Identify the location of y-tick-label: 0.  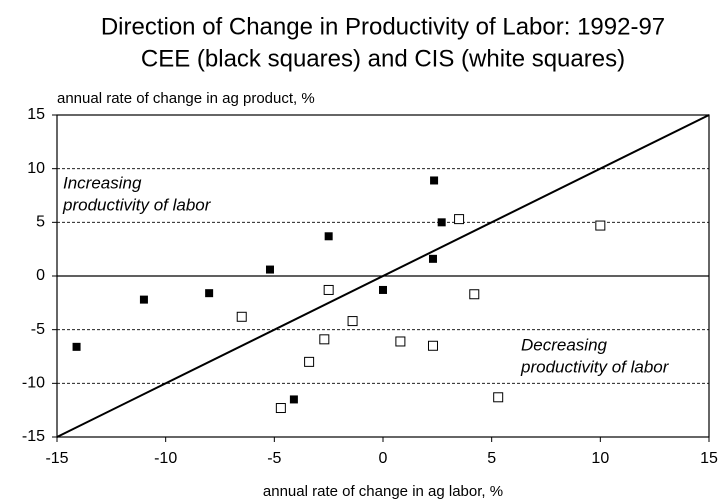
(40, 275).